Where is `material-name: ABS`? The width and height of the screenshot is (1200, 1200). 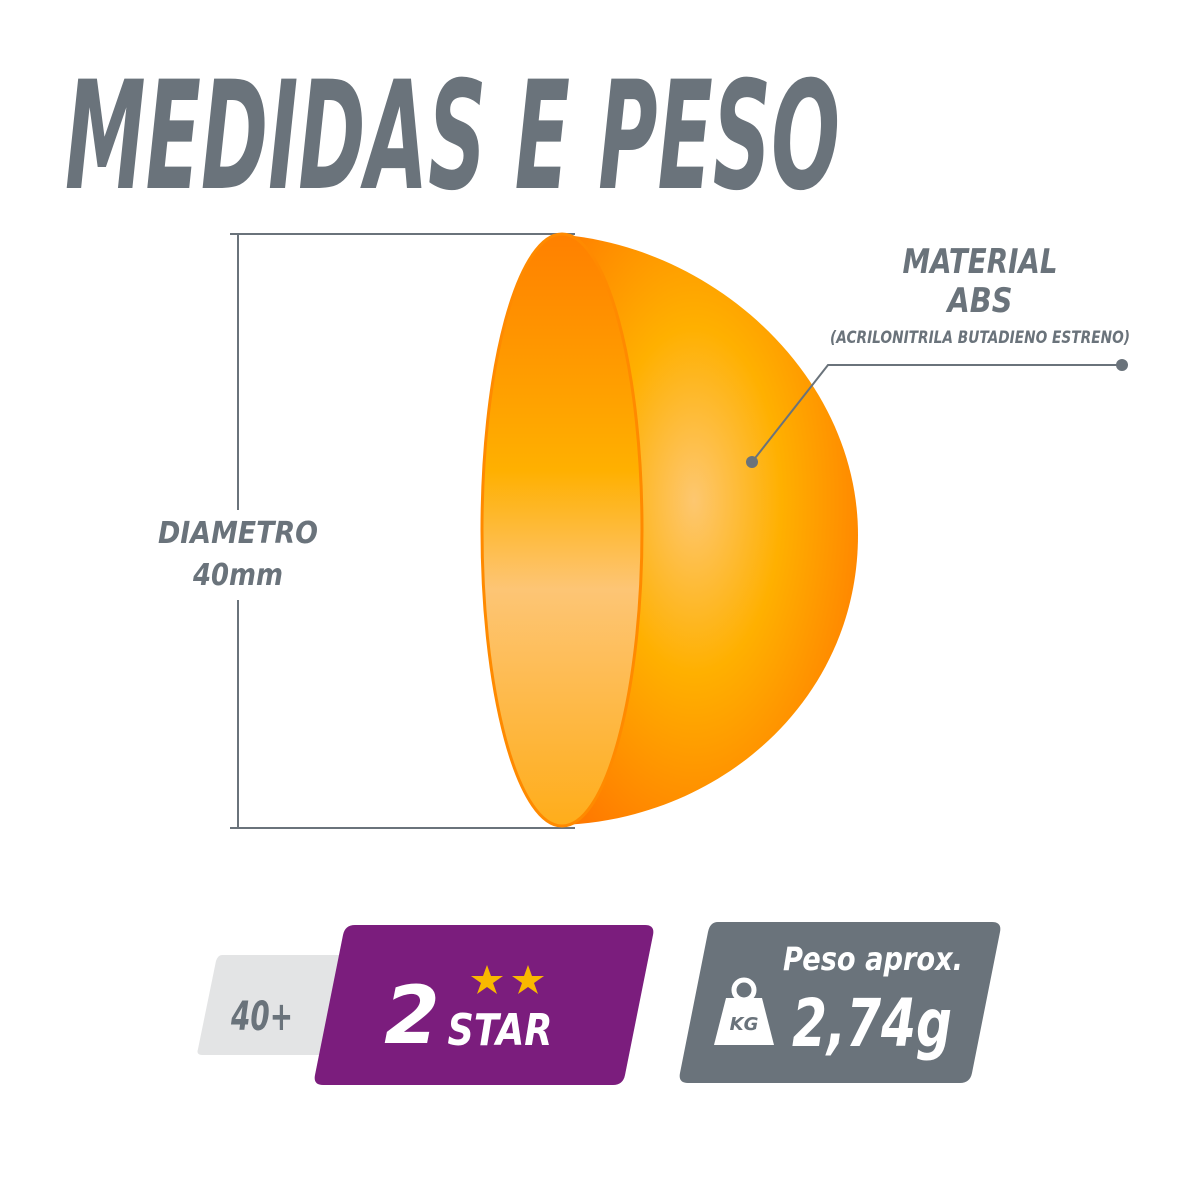
material-name: ABS is located at coordinates (979, 301).